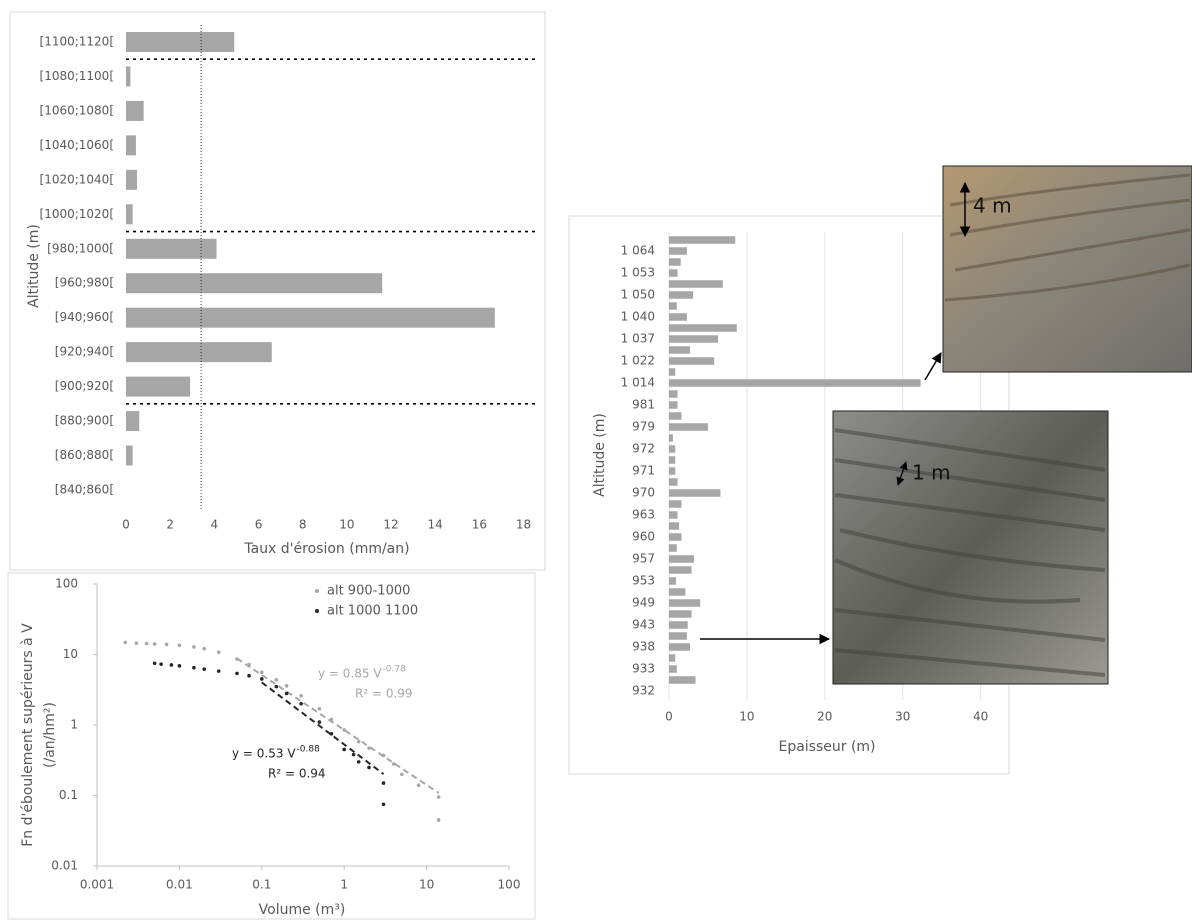 The height and width of the screenshot is (922, 1192). What do you see at coordinates (638, 339) in the screenshot?
I see `y-tick-label: 1 037` at bounding box center [638, 339].